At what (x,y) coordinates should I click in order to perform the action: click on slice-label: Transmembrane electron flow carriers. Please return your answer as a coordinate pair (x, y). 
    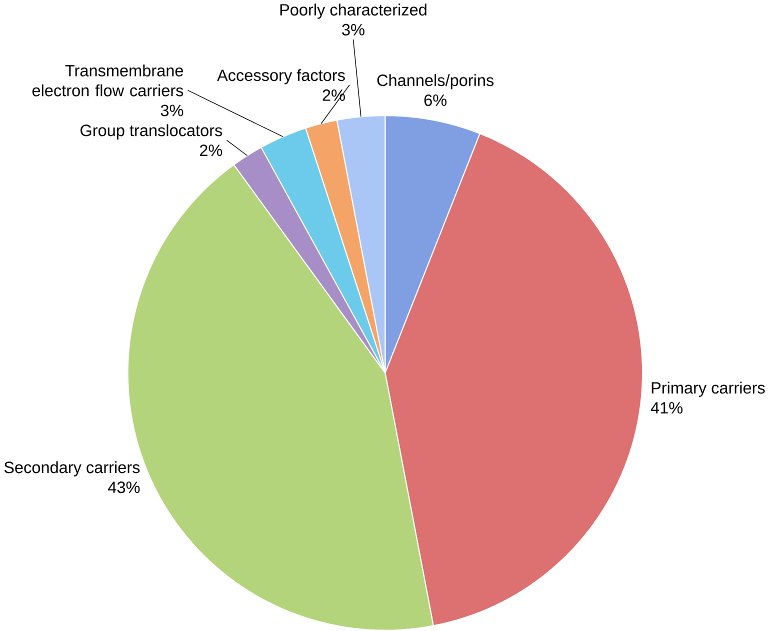
    Looking at the image, I should click on (108, 80).